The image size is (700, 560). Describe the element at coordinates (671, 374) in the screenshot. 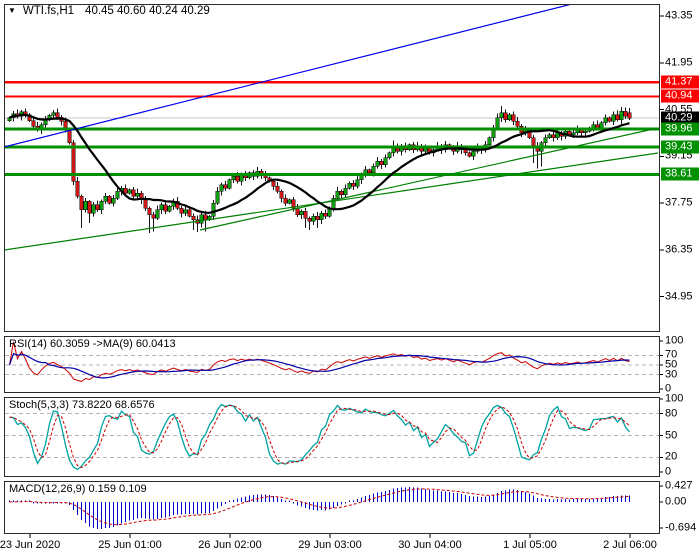

I see `rsi-scale-label: 30` at that location.